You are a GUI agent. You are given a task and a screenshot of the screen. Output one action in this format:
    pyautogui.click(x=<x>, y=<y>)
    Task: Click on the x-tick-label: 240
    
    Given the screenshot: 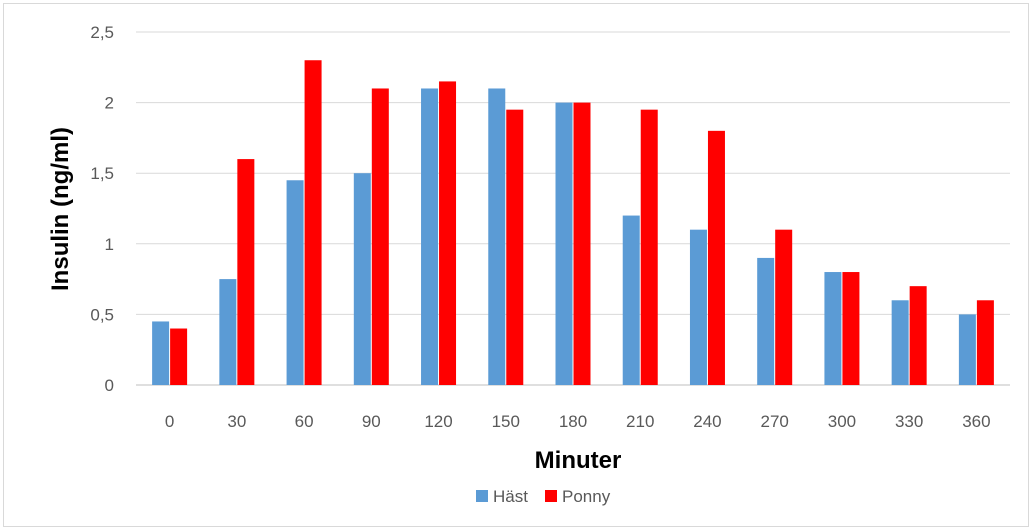 What is the action you would take?
    pyautogui.click(x=707, y=421)
    